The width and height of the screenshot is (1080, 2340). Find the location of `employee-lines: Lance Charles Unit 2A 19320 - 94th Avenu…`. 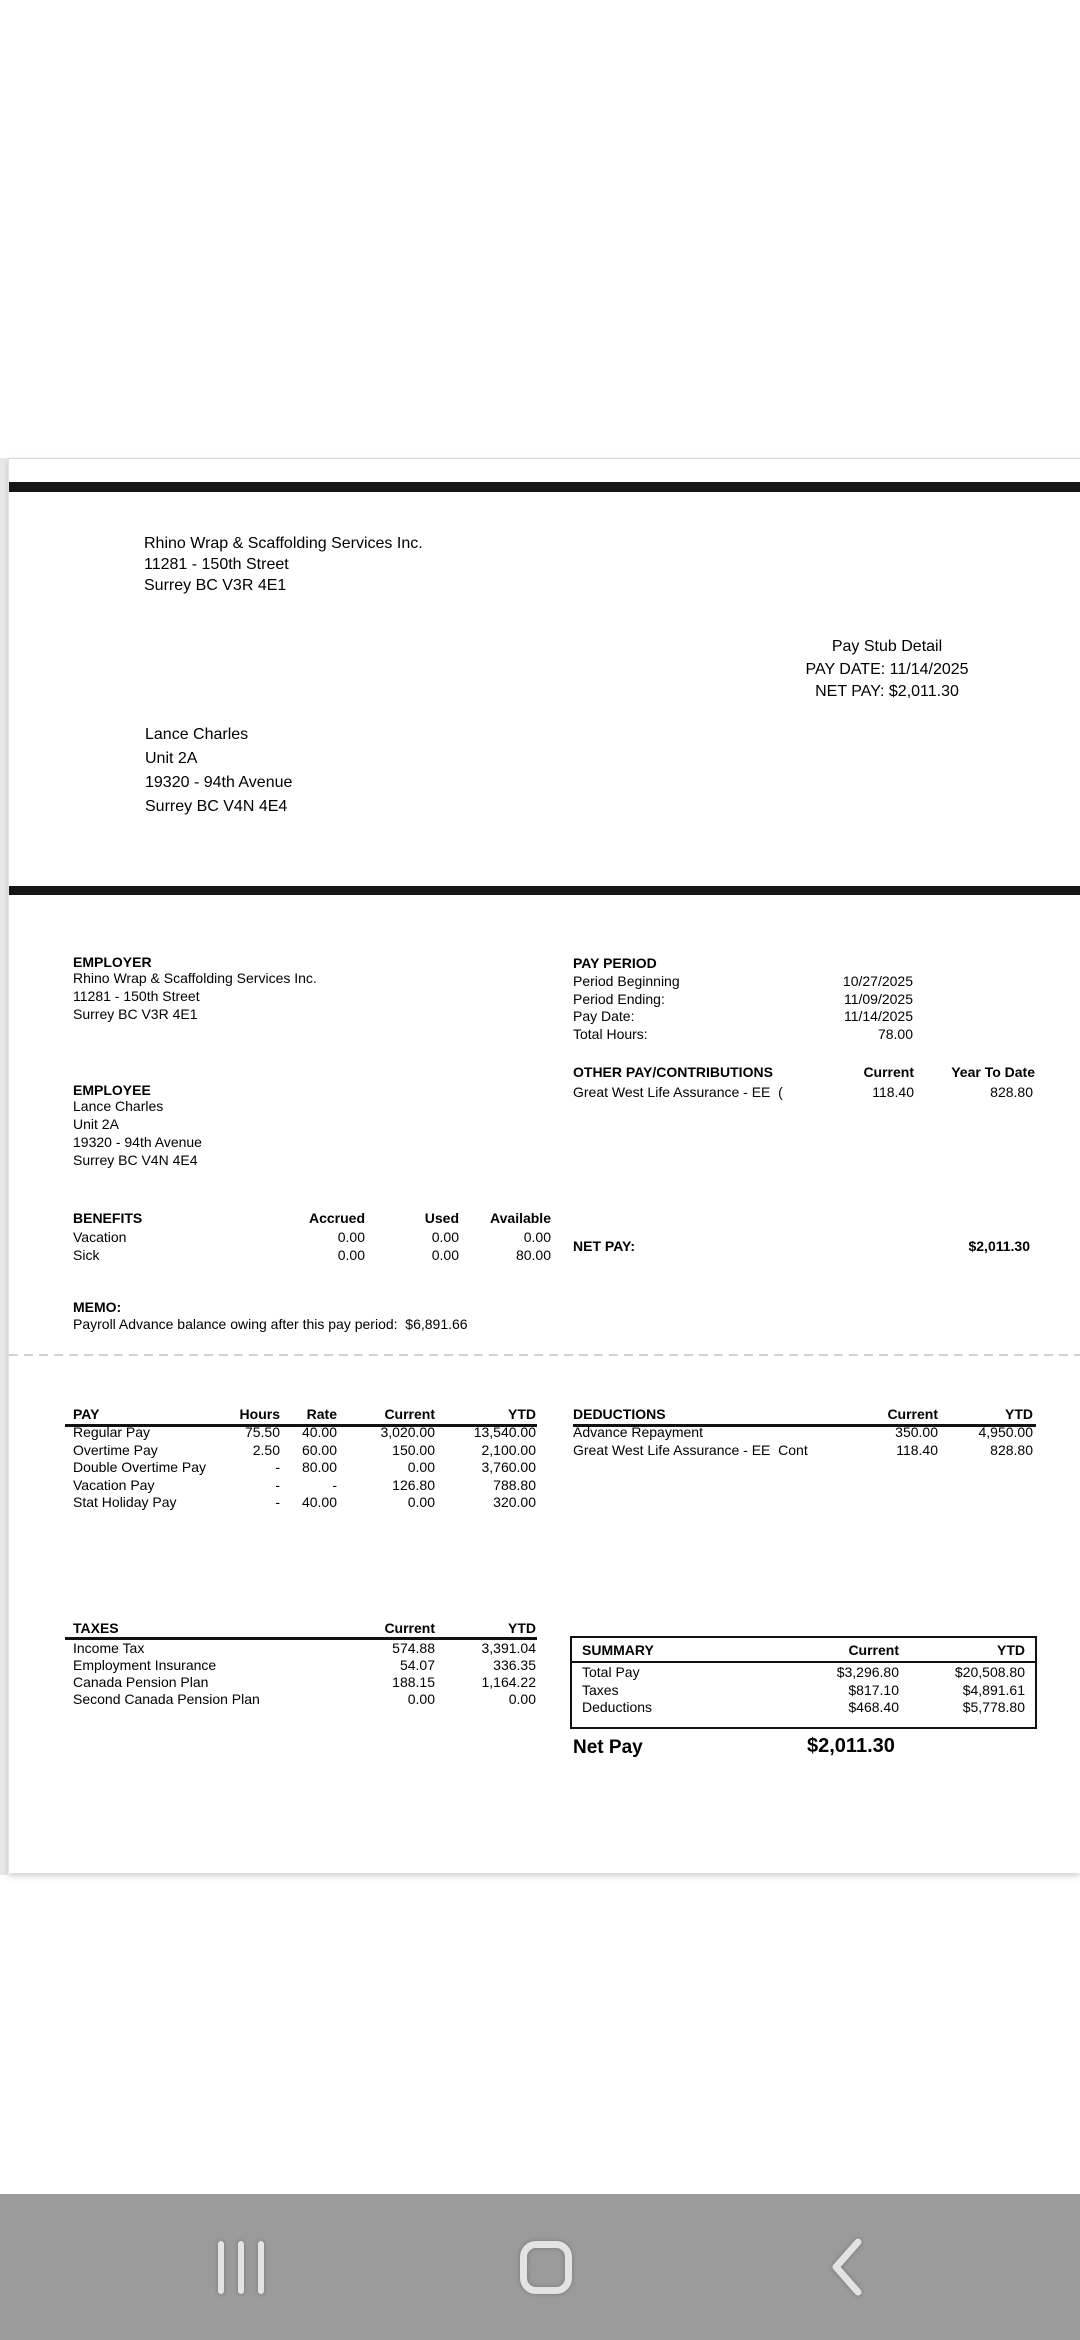

employee-lines: Lance Charles Unit 2A 19320 - 94th Avenu… is located at coordinates (137, 1133).